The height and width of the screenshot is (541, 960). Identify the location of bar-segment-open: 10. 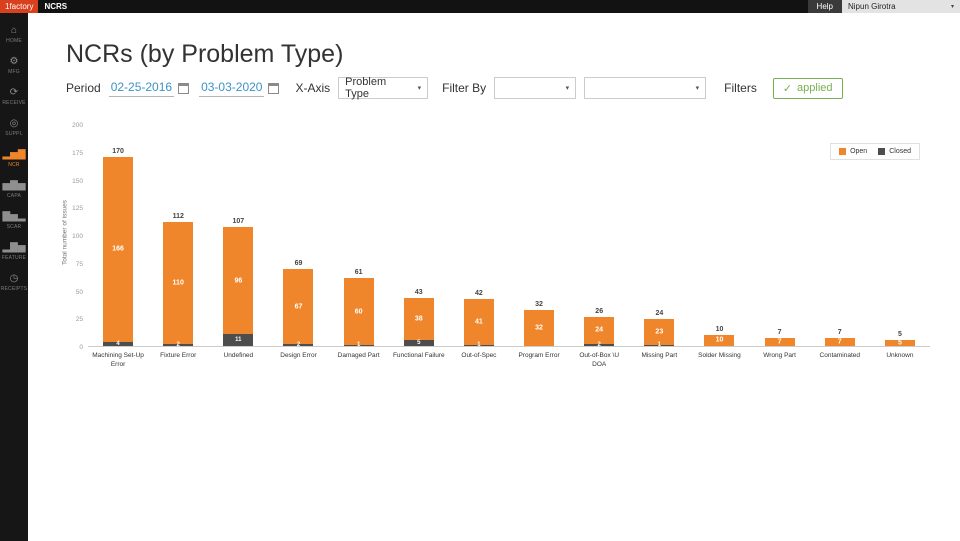
(719, 340).